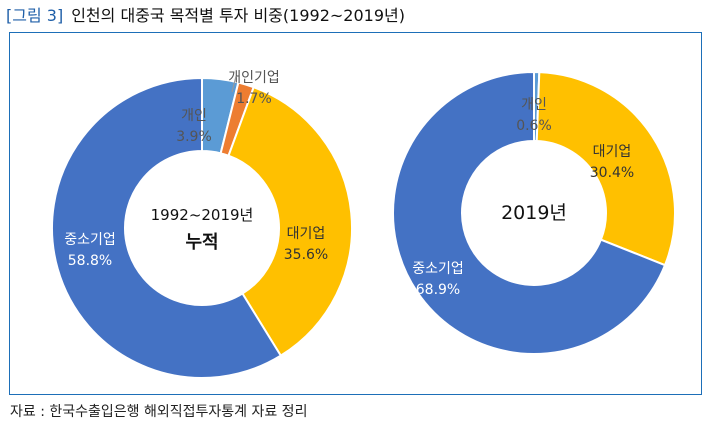 This screenshot has width=714, height=432. What do you see at coordinates (254, 78) in the screenshot?
I see `slice-label-sole-proprietor: 개인기업` at bounding box center [254, 78].